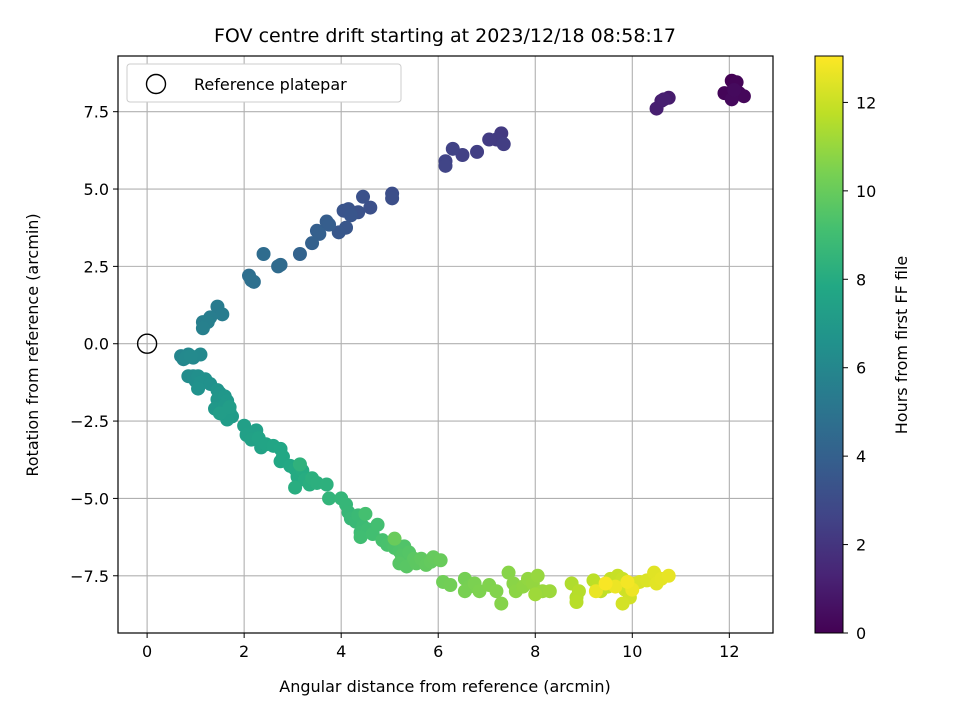 This screenshot has height=720, width=960. Describe the element at coordinates (866, 191) in the screenshot. I see `colorbar-tick-label: 10` at that location.